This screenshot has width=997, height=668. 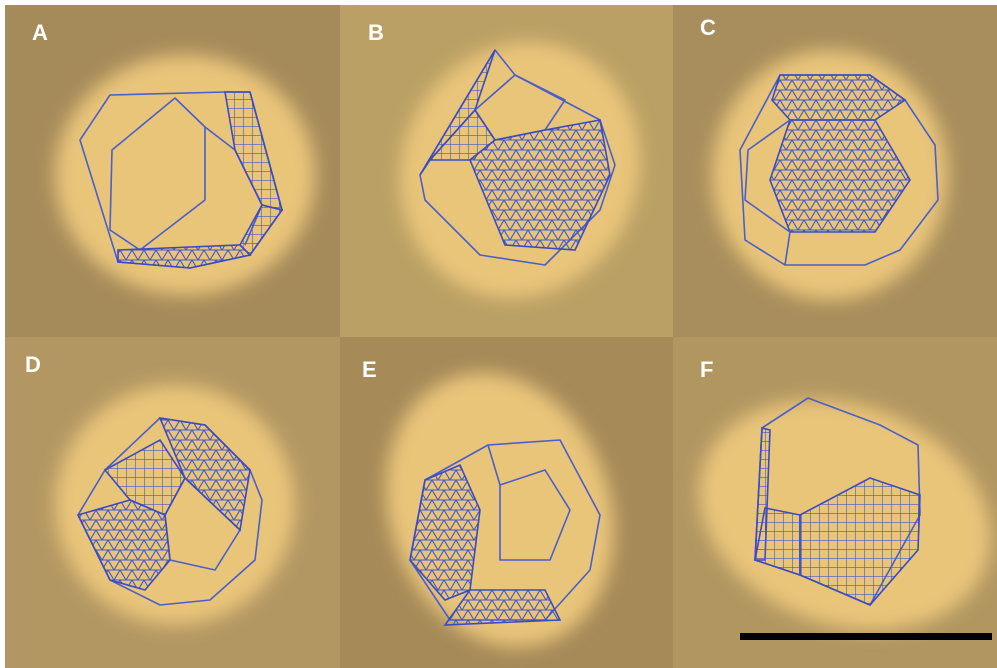 I want to click on scale-bar, so click(x=866, y=636).